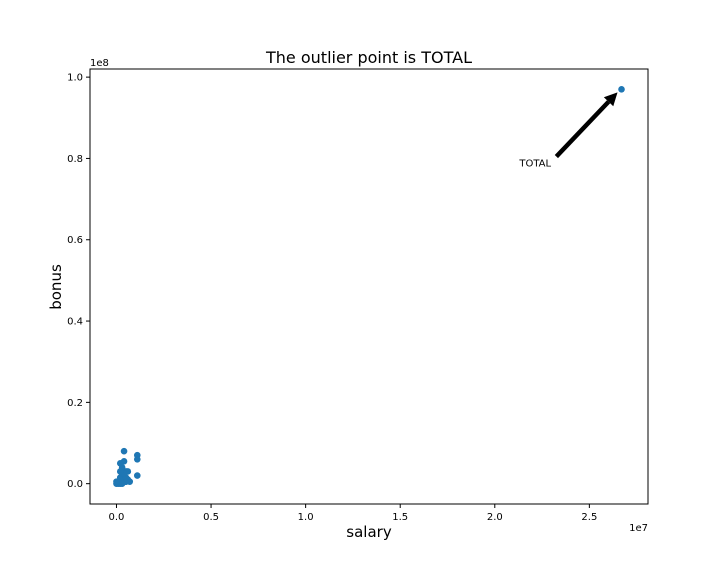  Describe the element at coordinates (117, 517) in the screenshot. I see `x-tick-label: 0.0` at that location.